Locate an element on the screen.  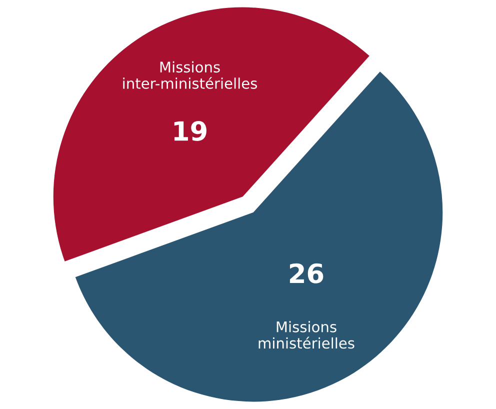
data-label: 19 is located at coordinates (190, 131).